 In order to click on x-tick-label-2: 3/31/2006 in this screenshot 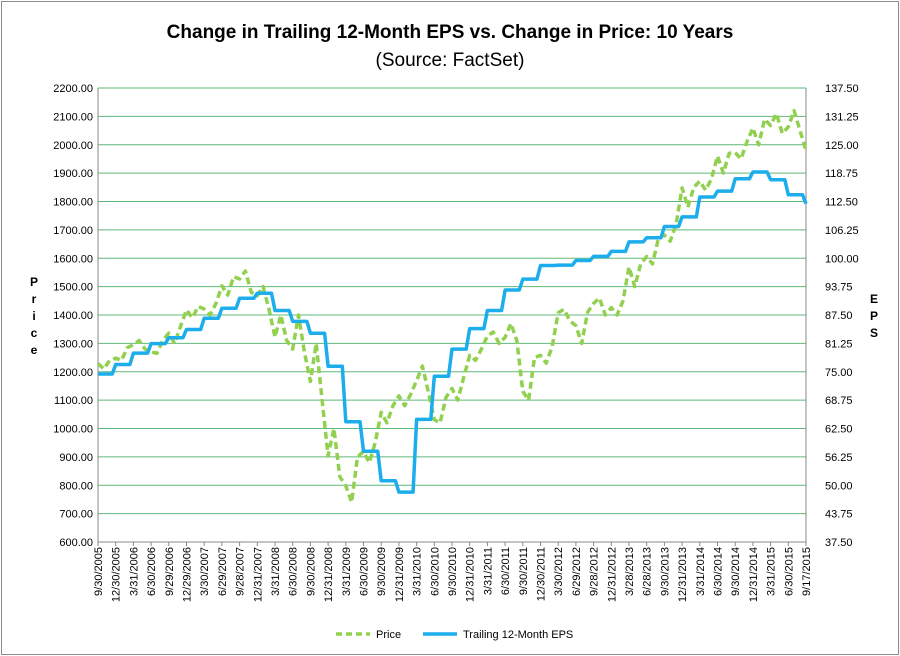, I will do `click(134, 571)`.